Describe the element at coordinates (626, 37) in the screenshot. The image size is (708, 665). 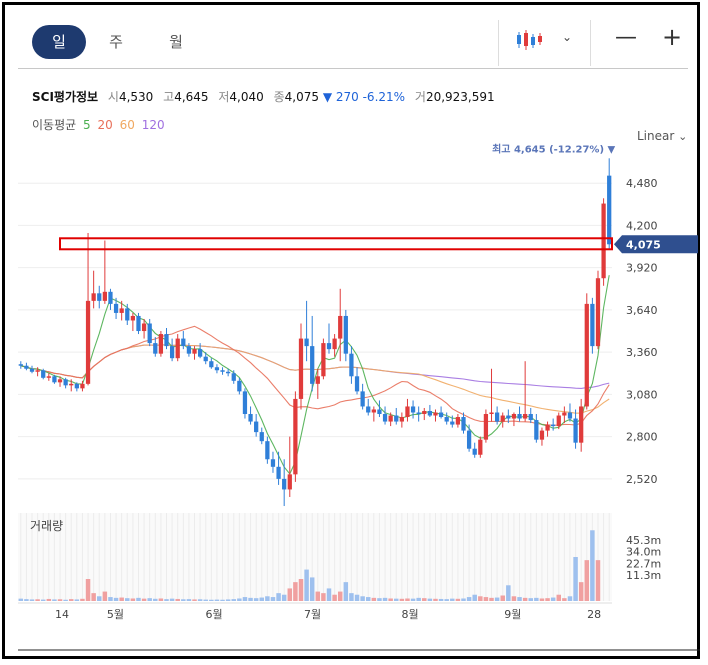
I see `zoom-out-button: —` at that location.